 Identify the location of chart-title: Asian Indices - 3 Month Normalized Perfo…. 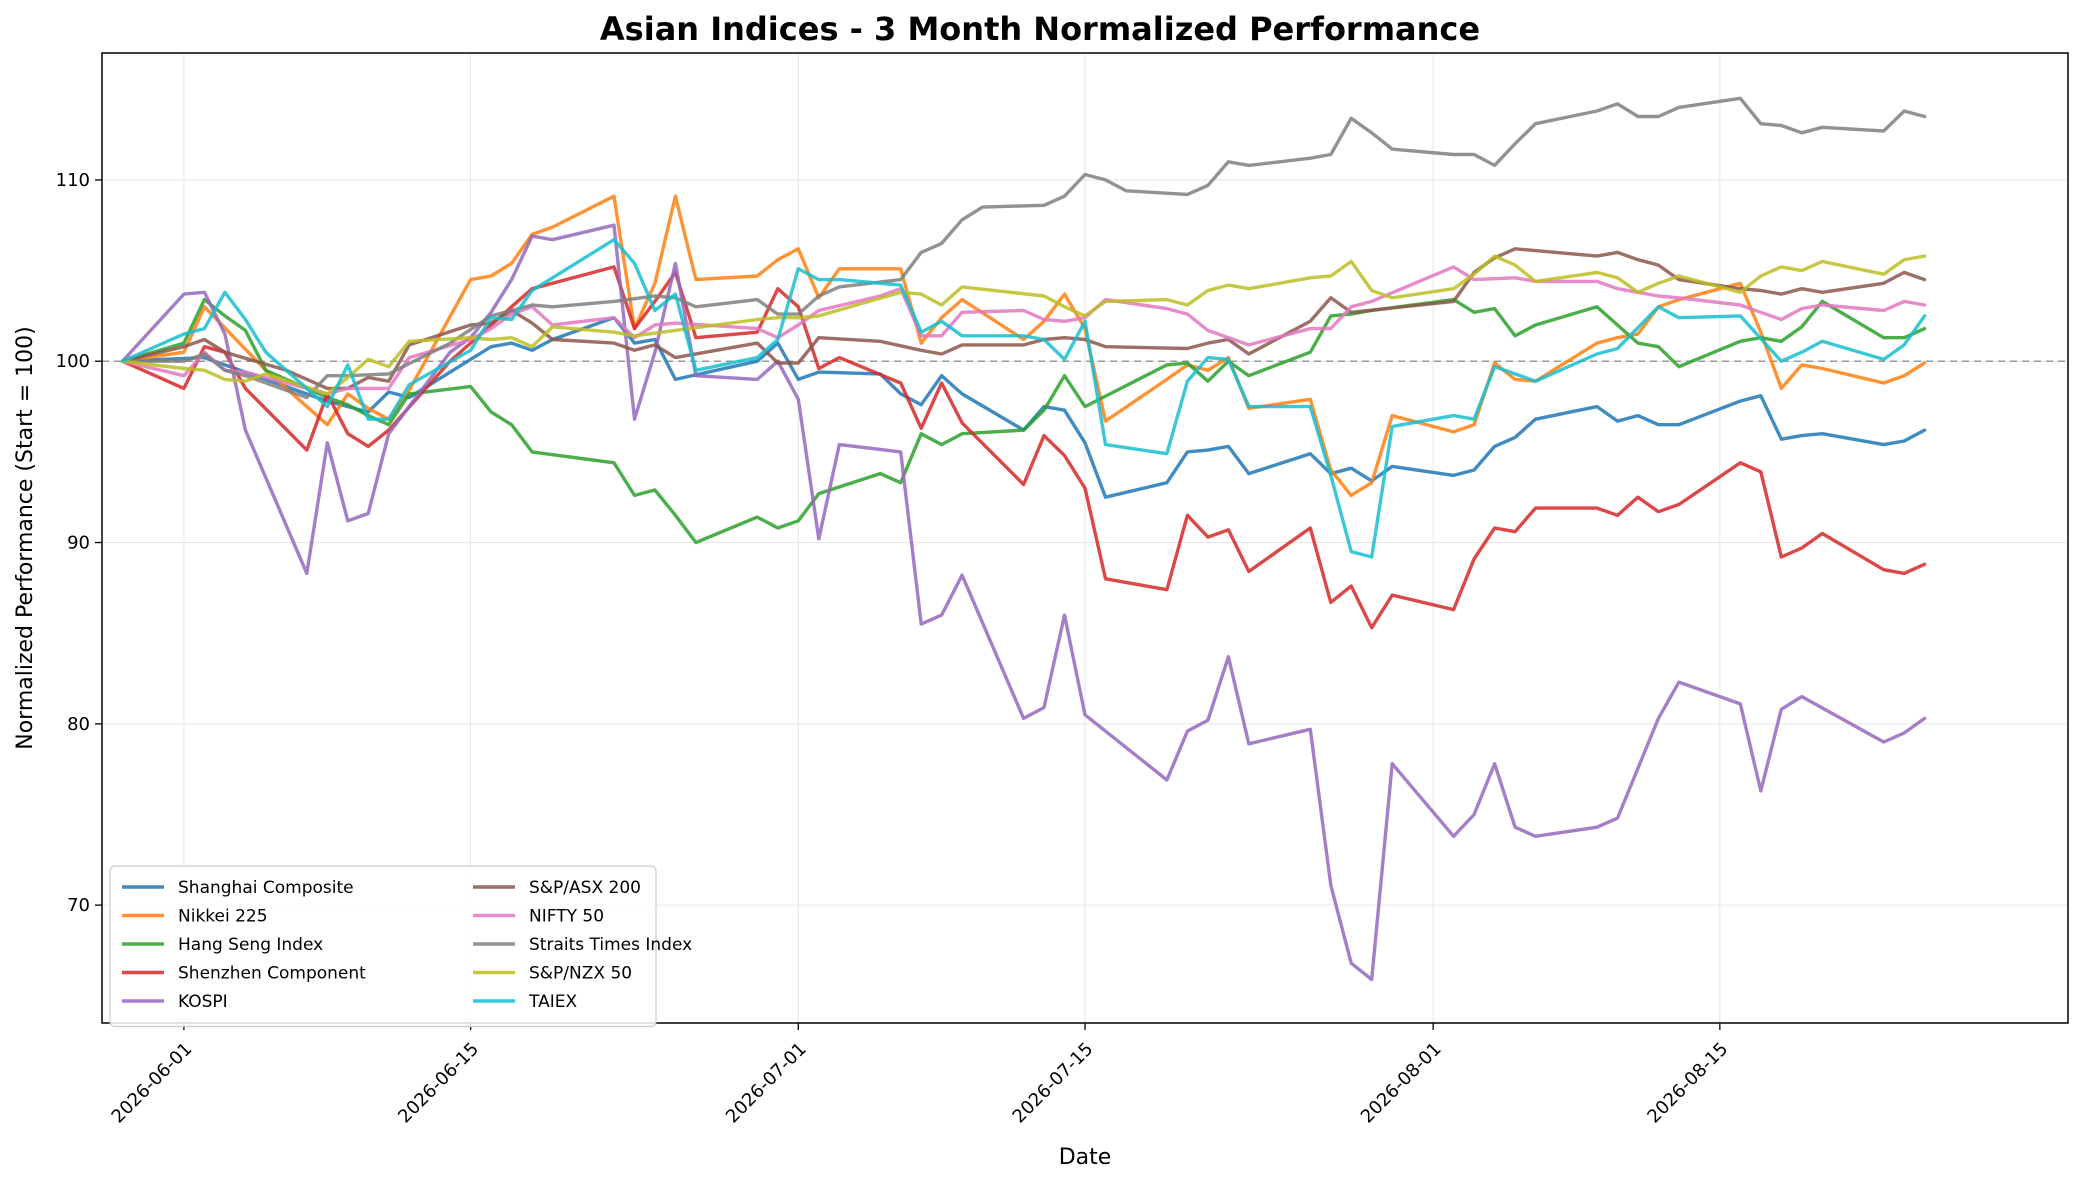
(1040, 29).